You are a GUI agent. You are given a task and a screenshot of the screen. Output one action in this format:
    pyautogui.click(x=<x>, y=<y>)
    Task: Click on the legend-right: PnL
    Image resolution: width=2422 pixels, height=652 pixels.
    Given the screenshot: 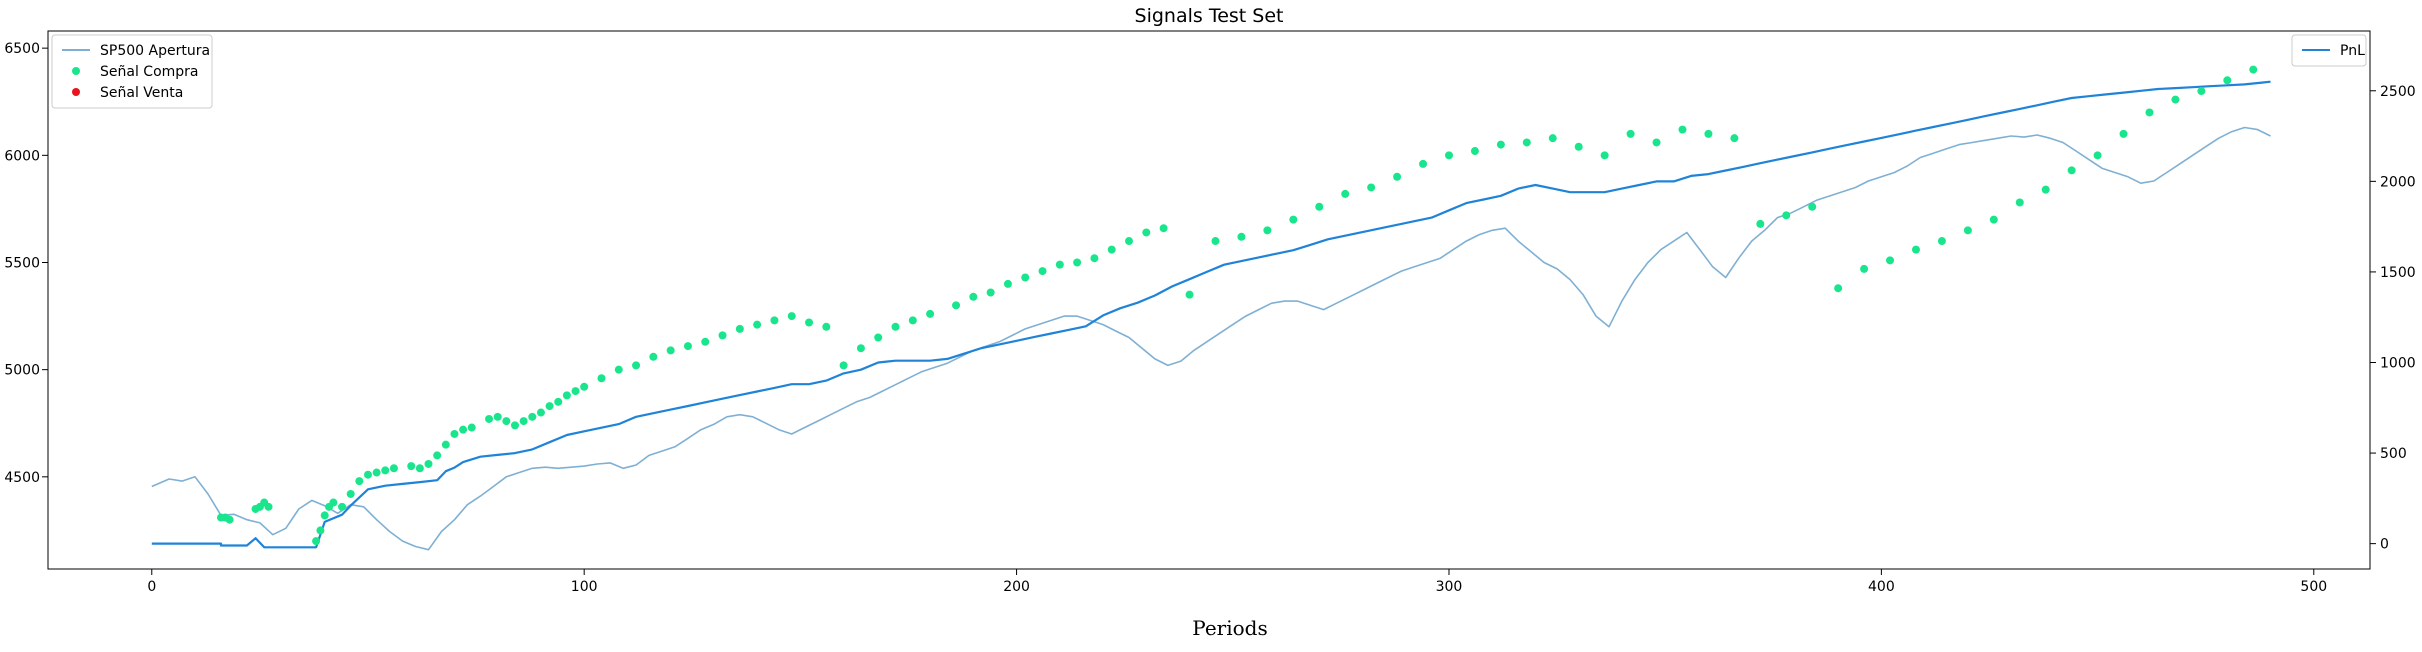 What is the action you would take?
    pyautogui.click(x=2329, y=50)
    